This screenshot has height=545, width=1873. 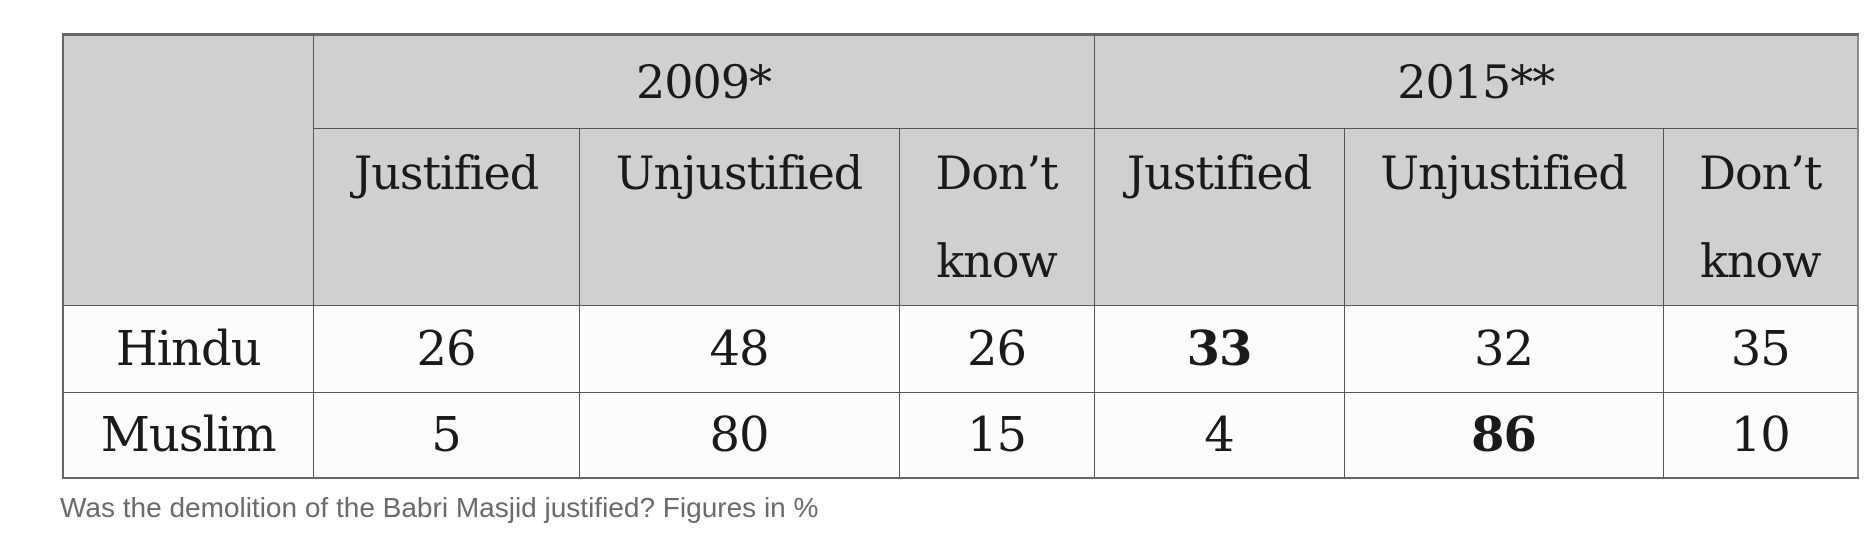 I want to click on row-label: Muslim, so click(x=188, y=435).